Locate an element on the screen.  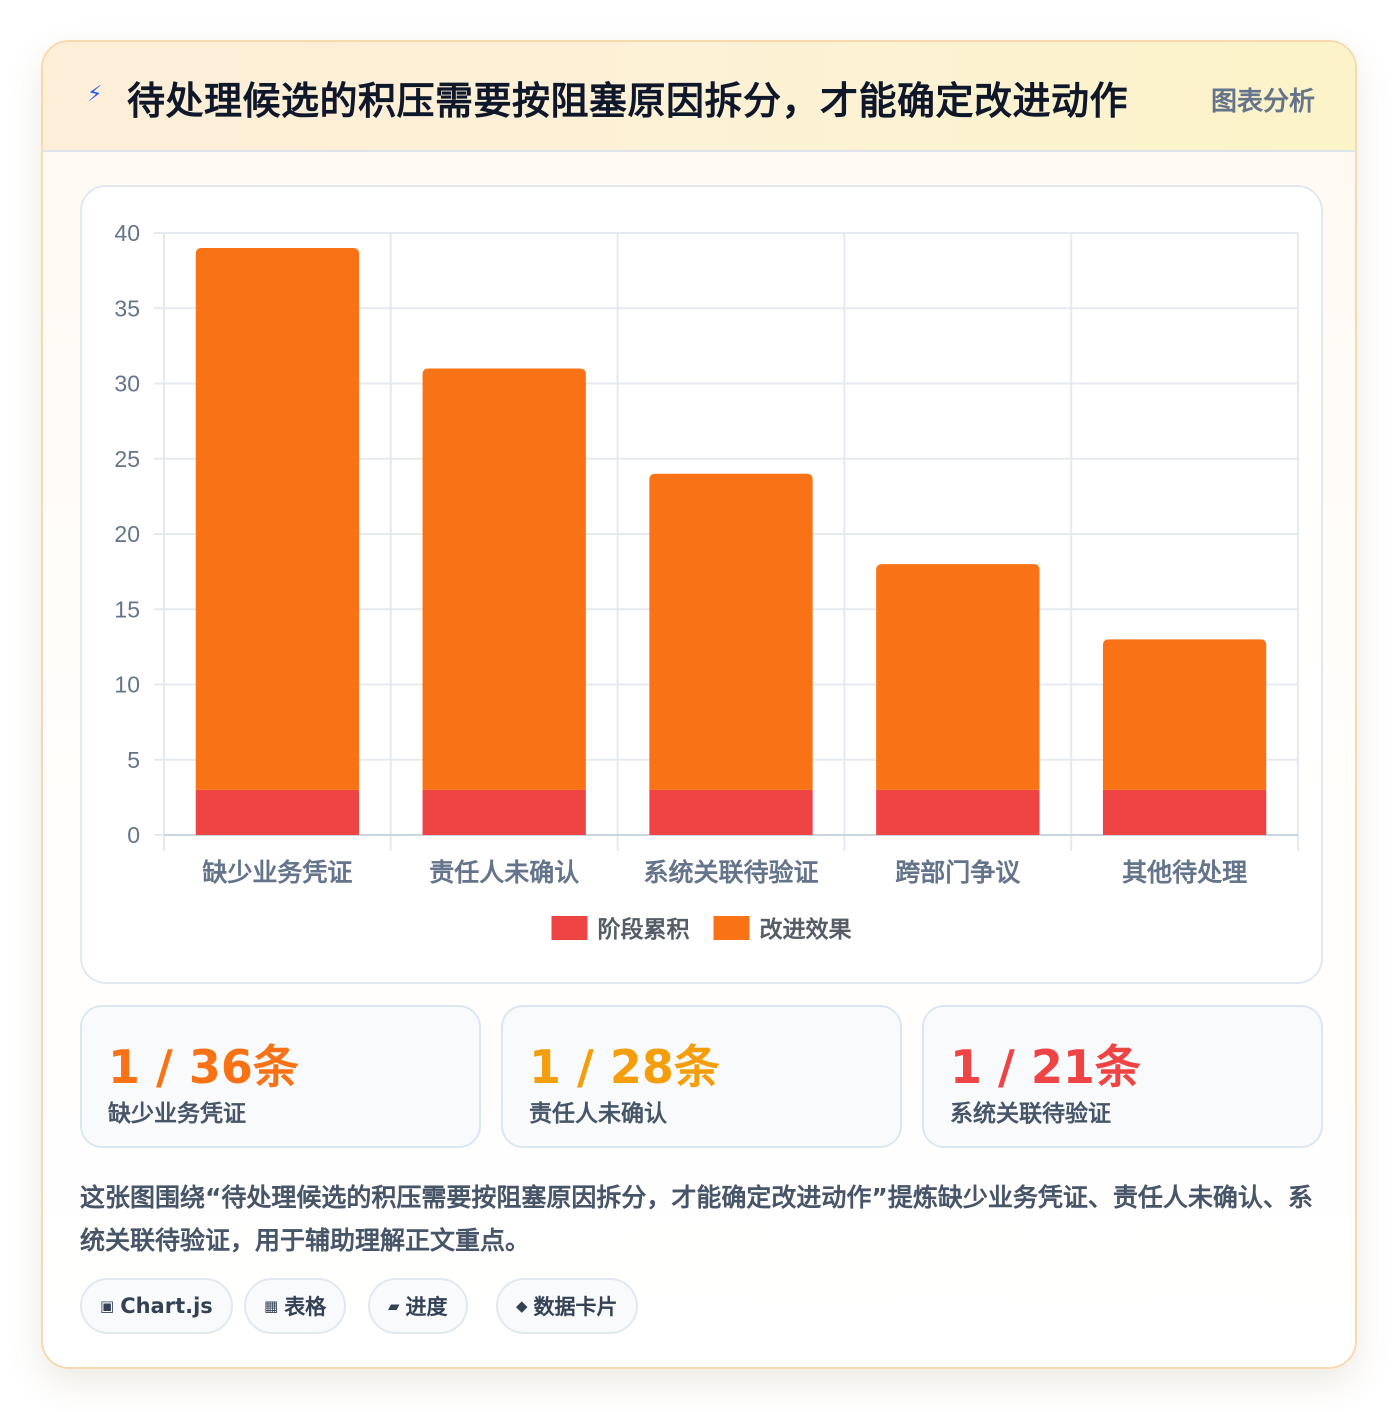
chip-label: Chart.js is located at coordinates (166, 1306).